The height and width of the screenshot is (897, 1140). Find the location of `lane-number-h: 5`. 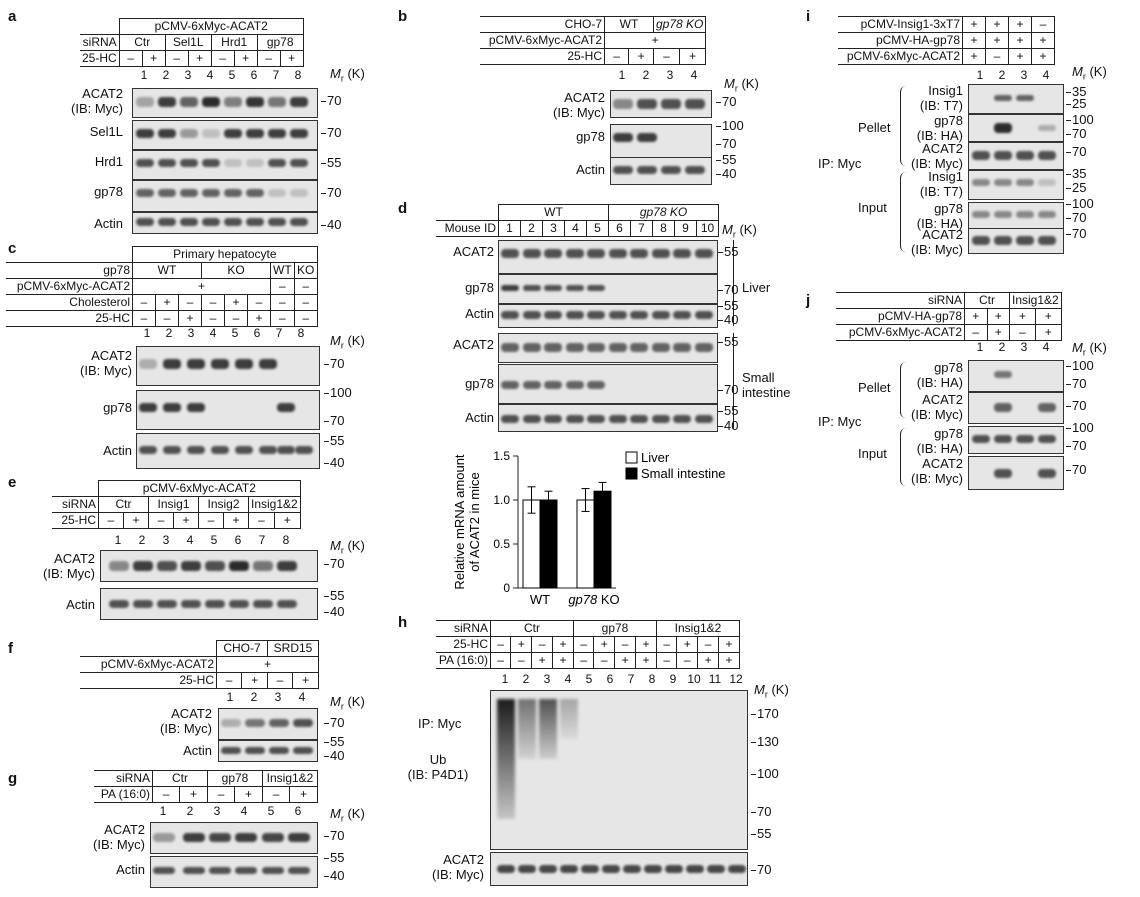

lane-number-h: 5 is located at coordinates (589, 679).